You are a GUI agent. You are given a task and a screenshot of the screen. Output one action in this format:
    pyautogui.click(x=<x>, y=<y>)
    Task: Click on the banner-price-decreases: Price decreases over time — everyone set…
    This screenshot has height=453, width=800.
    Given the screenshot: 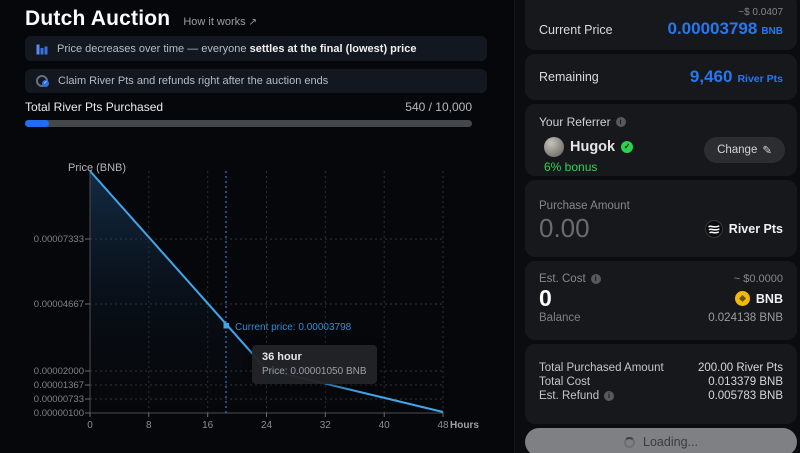 What is the action you would take?
    pyautogui.click(x=256, y=48)
    